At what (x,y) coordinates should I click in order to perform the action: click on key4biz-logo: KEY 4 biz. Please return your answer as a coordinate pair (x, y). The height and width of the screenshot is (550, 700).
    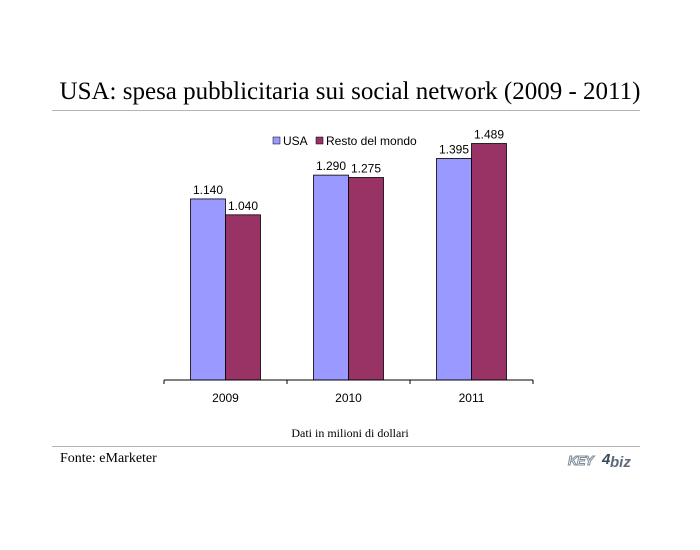
    Looking at the image, I should click on (603, 461).